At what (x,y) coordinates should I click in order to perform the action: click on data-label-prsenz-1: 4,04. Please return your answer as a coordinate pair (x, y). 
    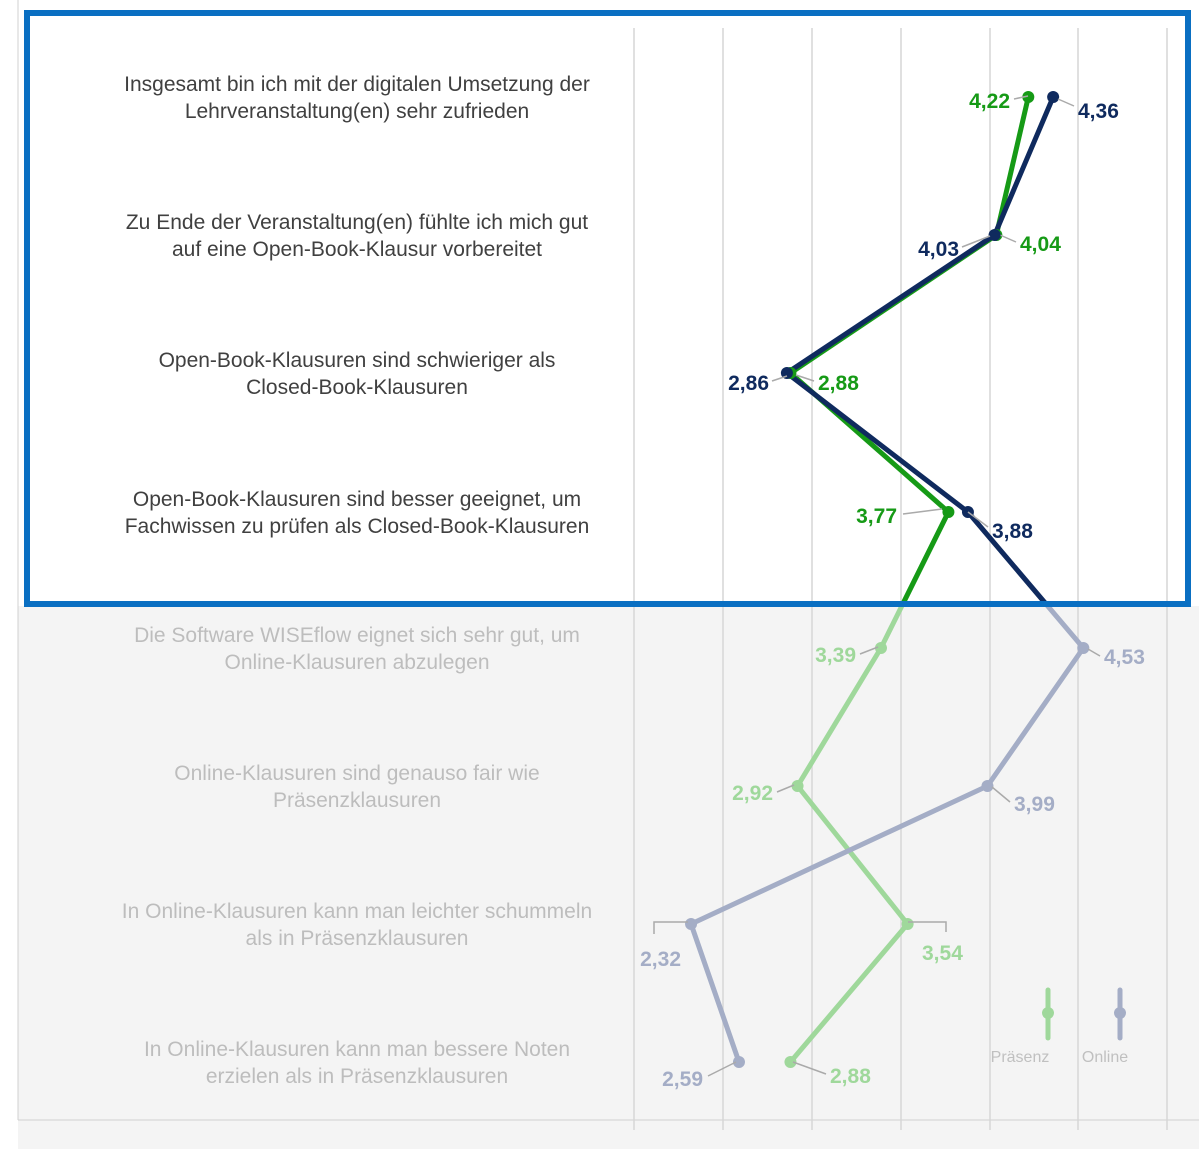
    Looking at the image, I should click on (1040, 244).